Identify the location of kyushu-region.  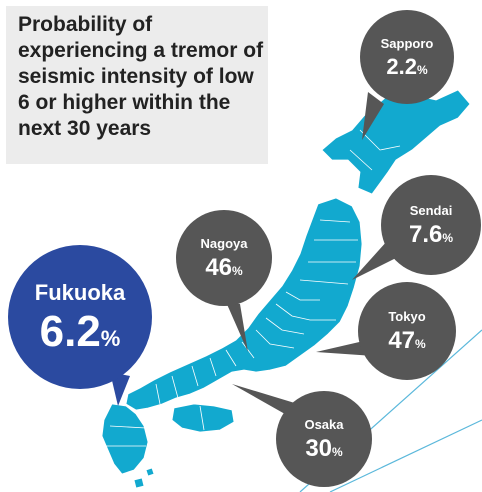
(125, 439).